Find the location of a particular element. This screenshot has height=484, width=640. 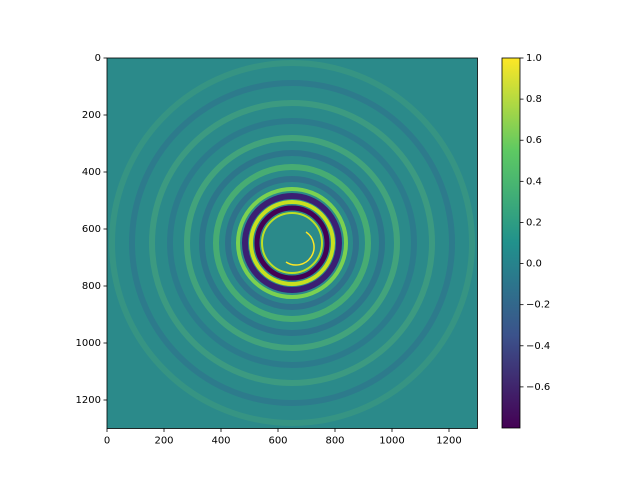

colorbar-tick-label: −0.2 is located at coordinates (538, 305).